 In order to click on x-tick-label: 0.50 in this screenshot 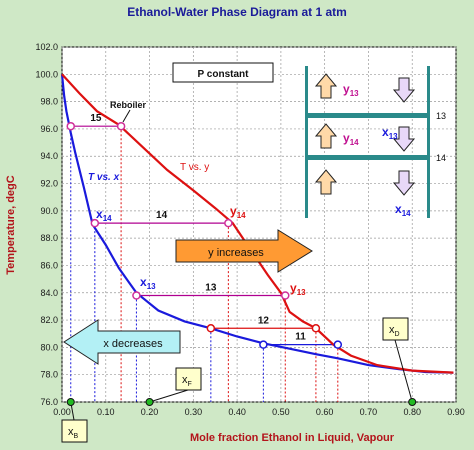, I will do `click(281, 412)`.